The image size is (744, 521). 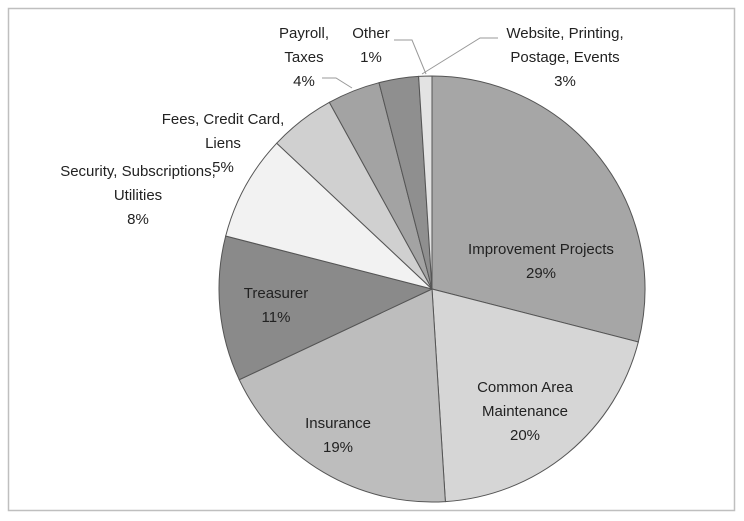 I want to click on category-label: Fees, Credit Card, Liens, so click(x=223, y=131).